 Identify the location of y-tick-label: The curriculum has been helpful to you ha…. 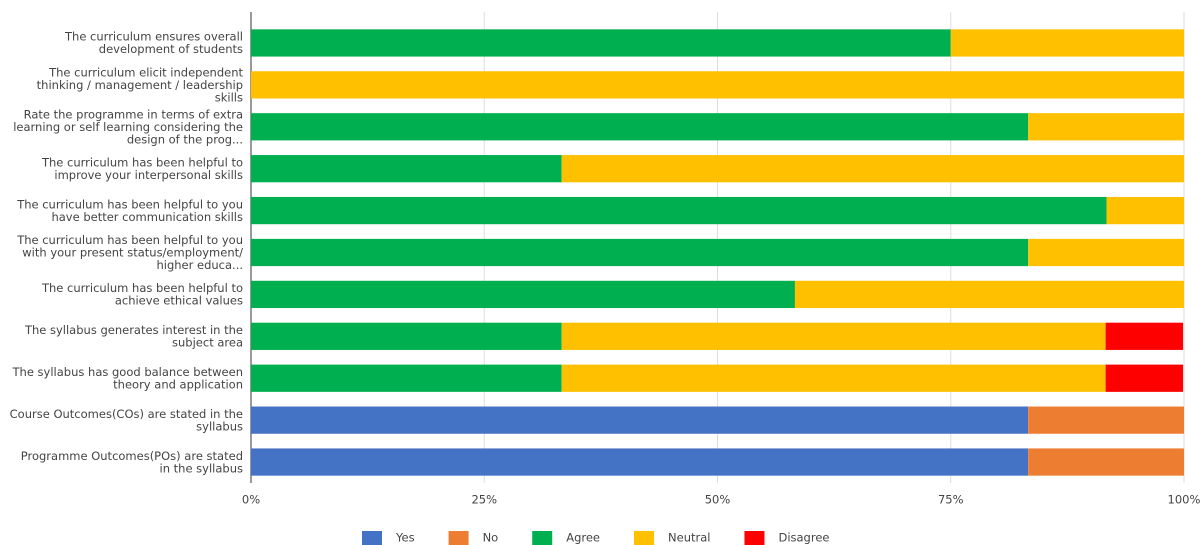
(129, 210).